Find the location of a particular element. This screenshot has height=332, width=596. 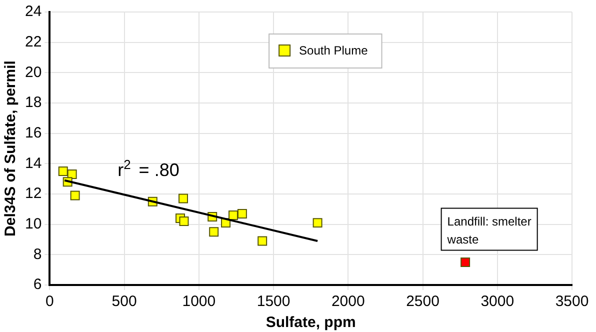

x-axis-title: Sulfate, ppm is located at coordinates (311, 323).